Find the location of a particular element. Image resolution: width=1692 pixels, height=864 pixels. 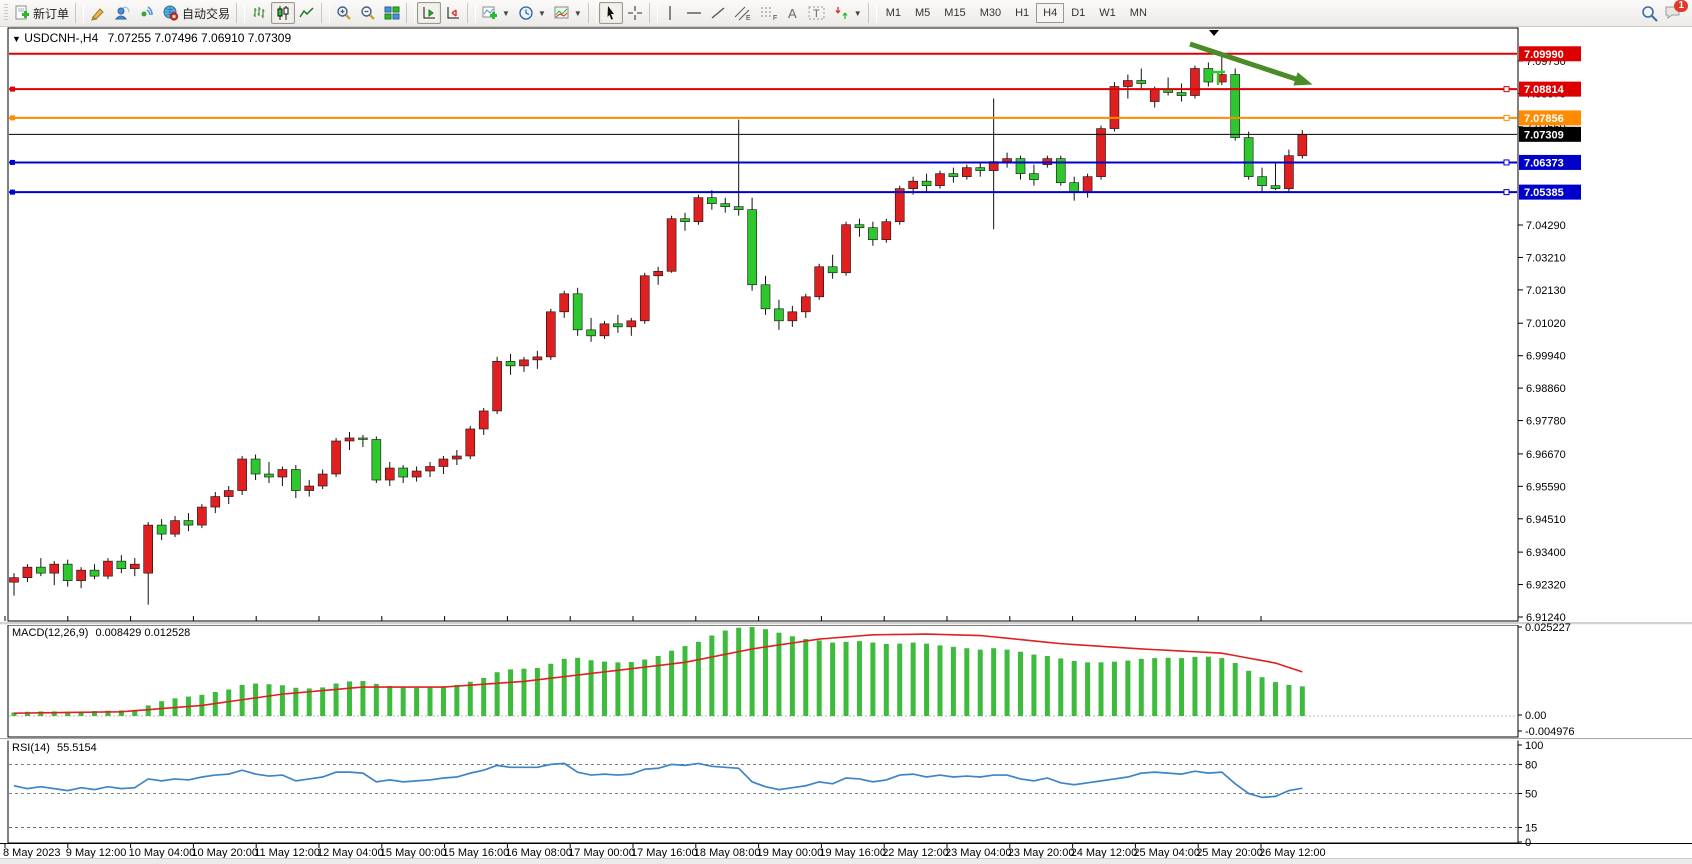

time-tick-label: 23 May 04:00 is located at coordinates (978, 852).